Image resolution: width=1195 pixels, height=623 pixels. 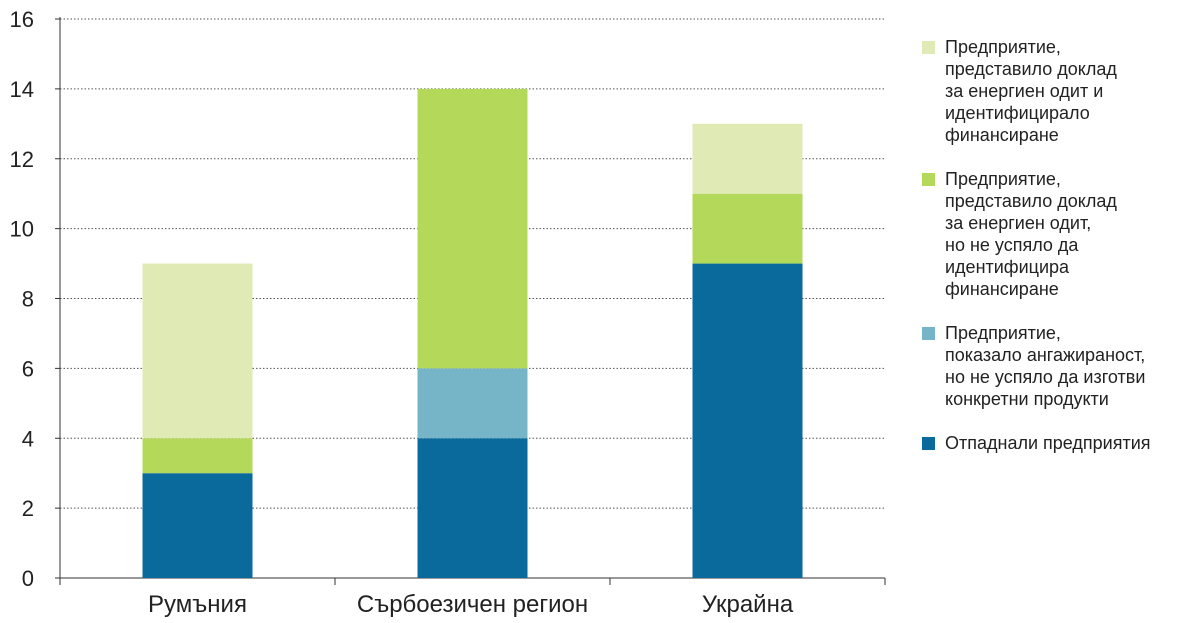 I want to click on category-label: Румъния, so click(x=197, y=604).